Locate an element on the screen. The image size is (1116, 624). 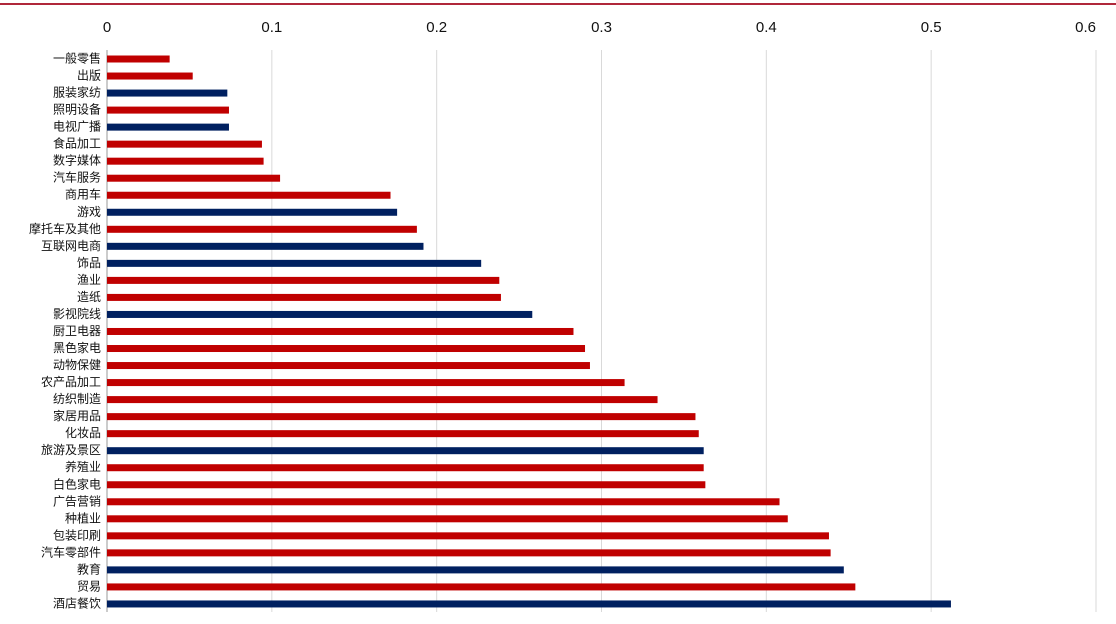
y-tick-label: 家居用品 is located at coordinates (77, 415).